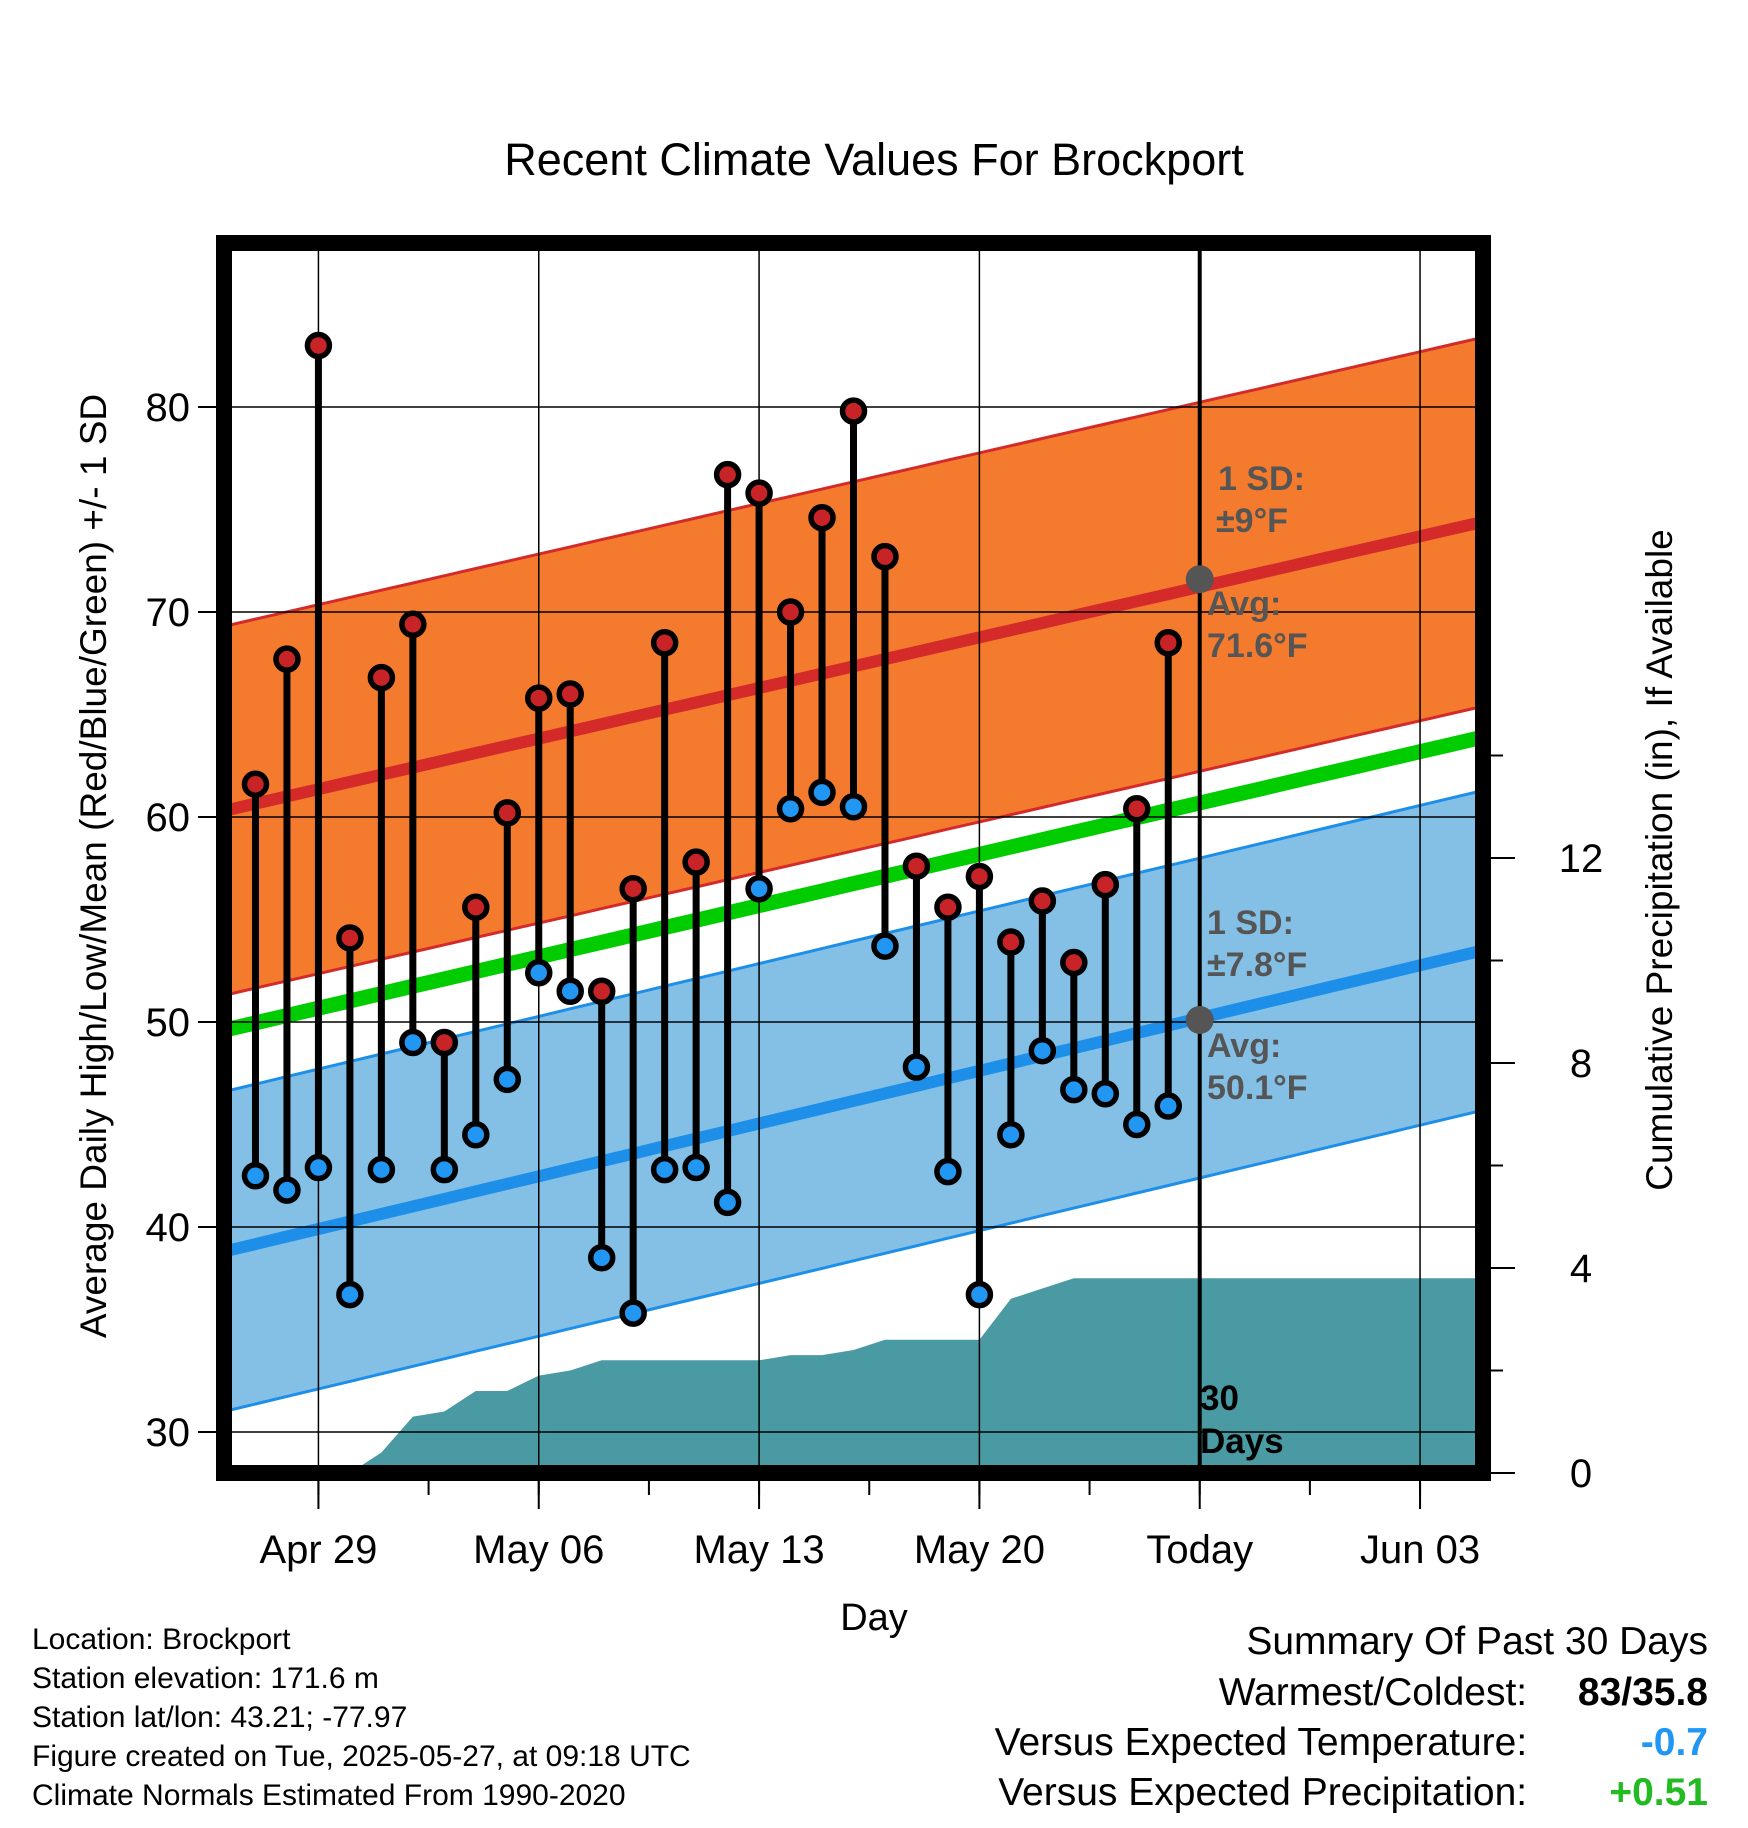  Describe the element at coordinates (168, 408) in the screenshot. I see `y-tick-label: 80` at that location.